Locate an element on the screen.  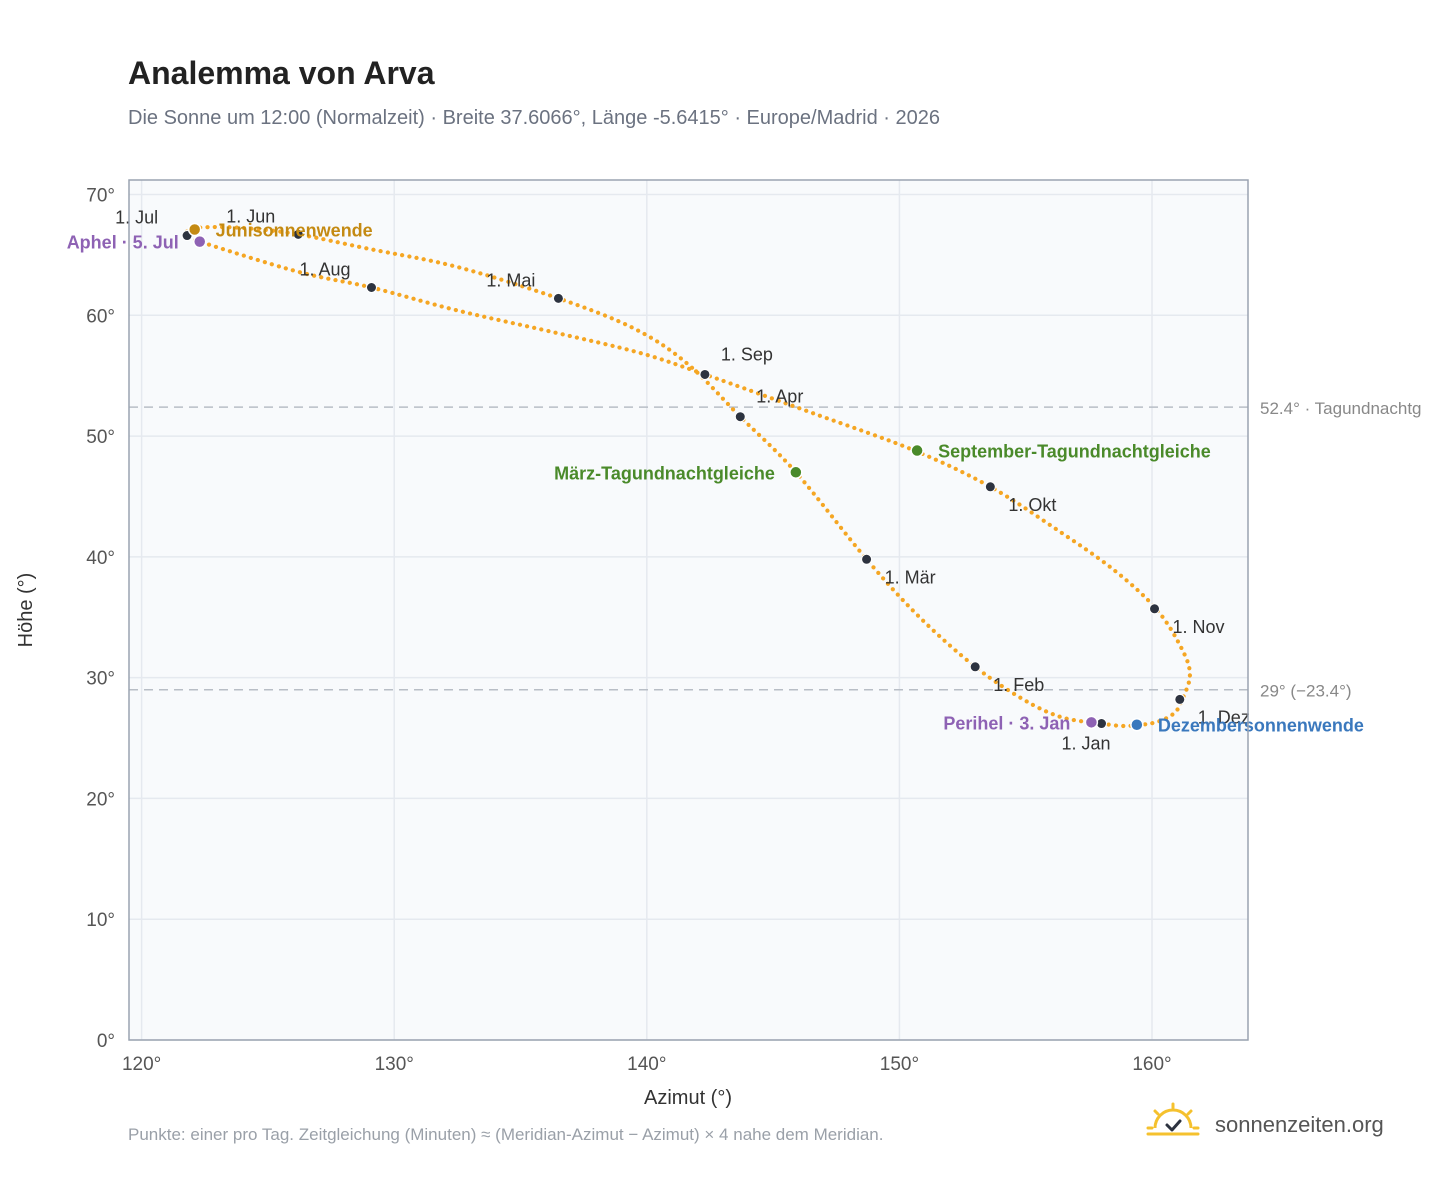
month-marker-label: 1. Mai is located at coordinates (510, 280).